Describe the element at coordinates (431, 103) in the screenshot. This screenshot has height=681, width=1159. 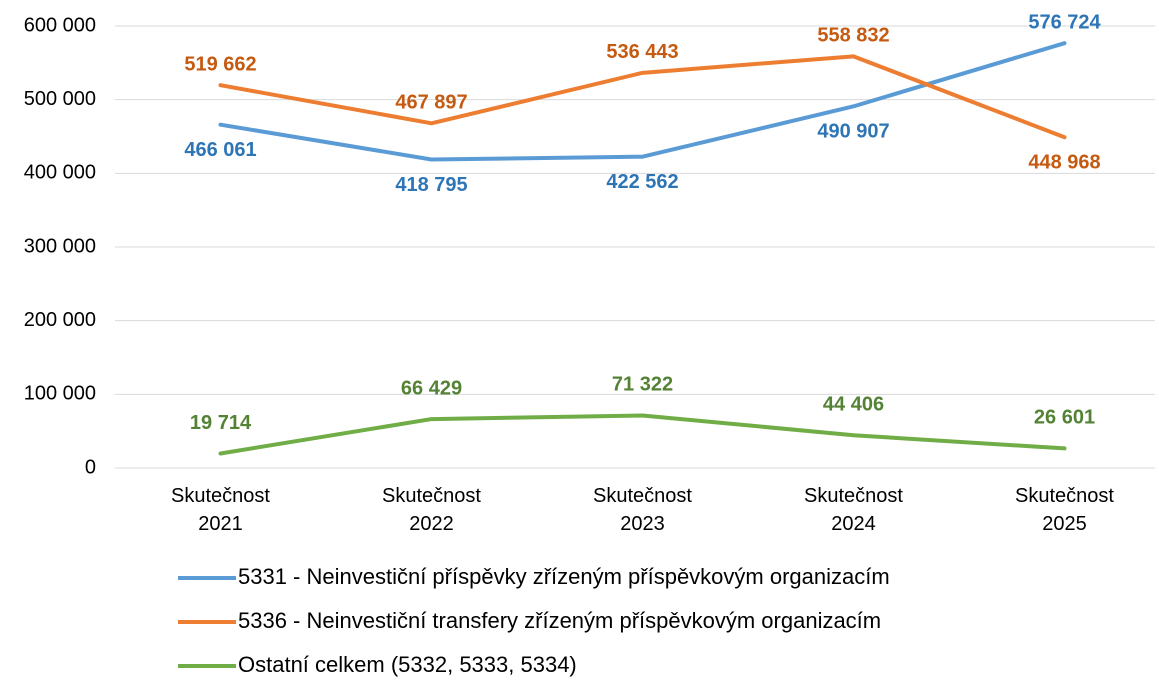
I see `data-label: 467 897` at that location.